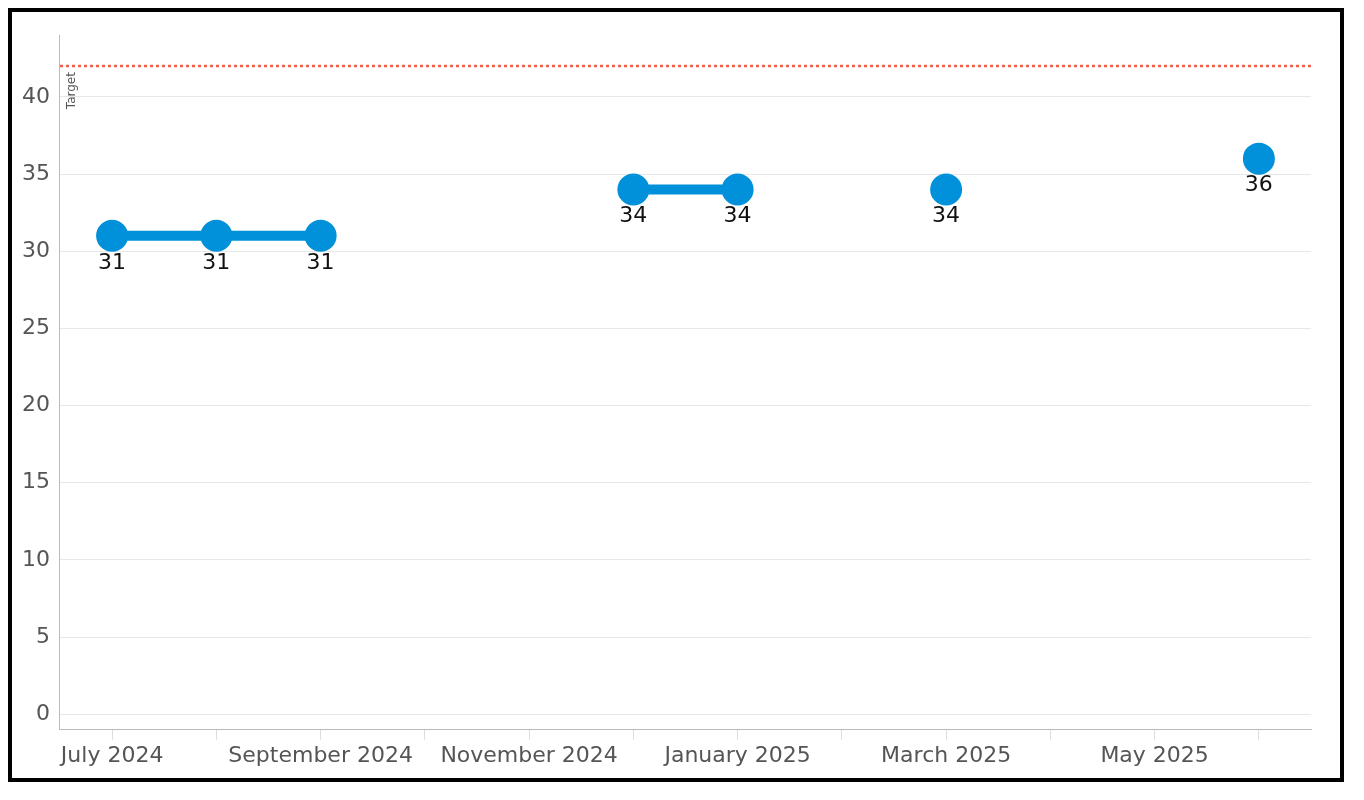 The width and height of the screenshot is (1364, 800). Describe the element at coordinates (1154, 754) in the screenshot. I see `x-tick-label: May 2025` at that location.